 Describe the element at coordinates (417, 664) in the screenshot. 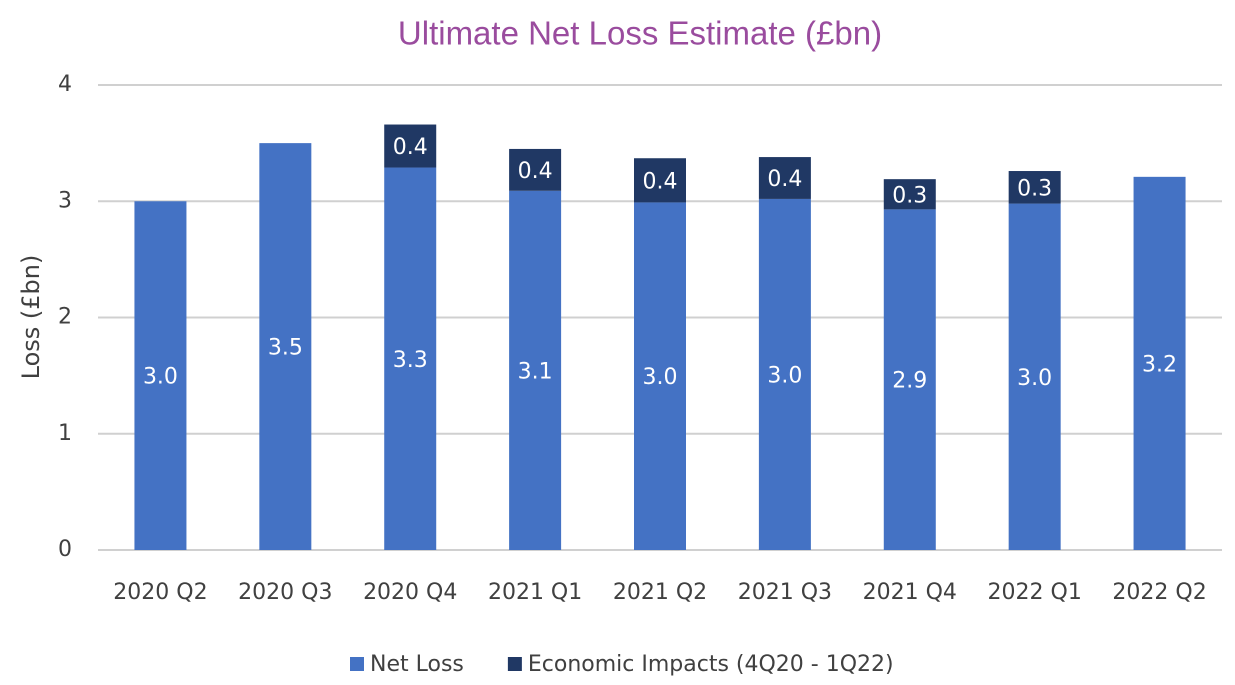

I see `legend-label: Net Loss` at that location.